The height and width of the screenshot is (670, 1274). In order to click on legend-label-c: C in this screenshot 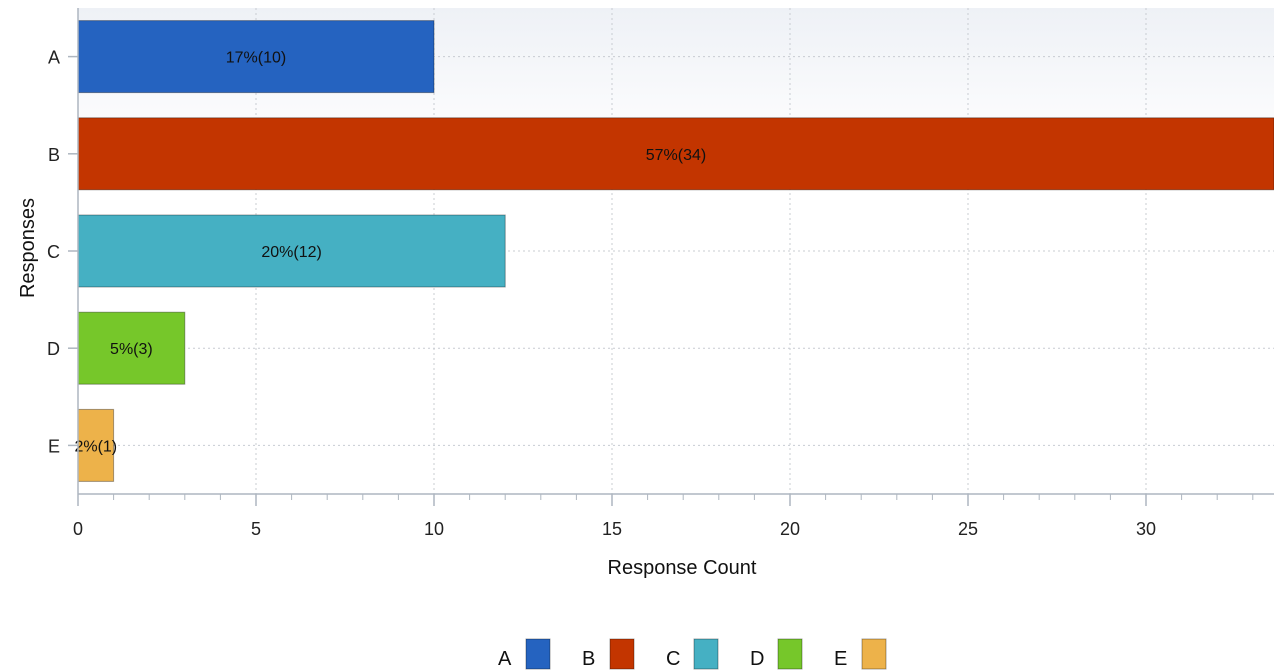, I will do `click(673, 659)`.